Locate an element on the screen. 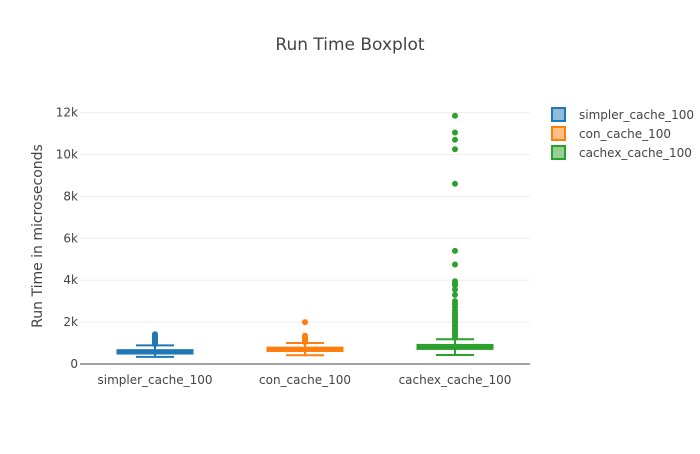 This screenshot has width=700, height=454. legend-item: cachex_cache_100 is located at coordinates (621, 152).